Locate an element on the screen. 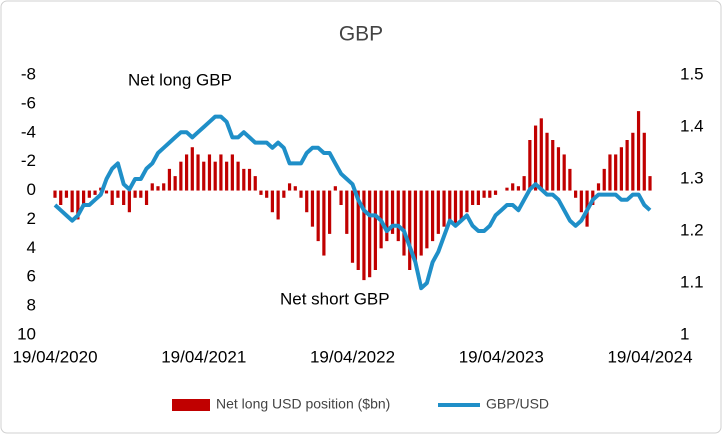 This screenshot has width=722, height=434. y-tick-label: -8 is located at coordinates (28, 73).